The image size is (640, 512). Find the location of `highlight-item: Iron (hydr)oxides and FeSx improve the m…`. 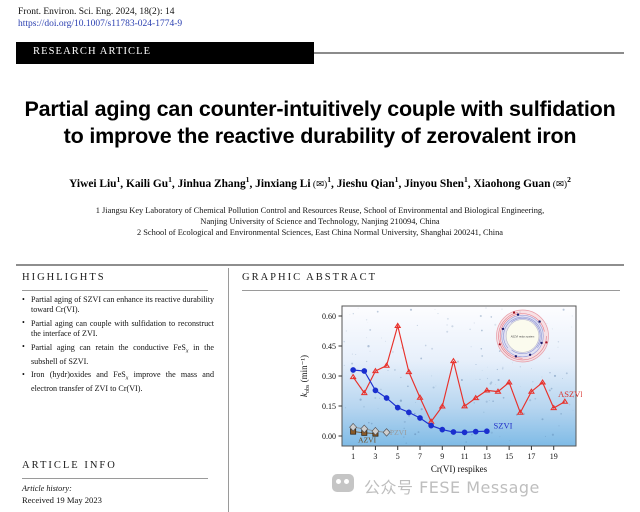

highlight-item: Iron (hydr)oxides and FeSx improve the m… is located at coordinates (118, 382).